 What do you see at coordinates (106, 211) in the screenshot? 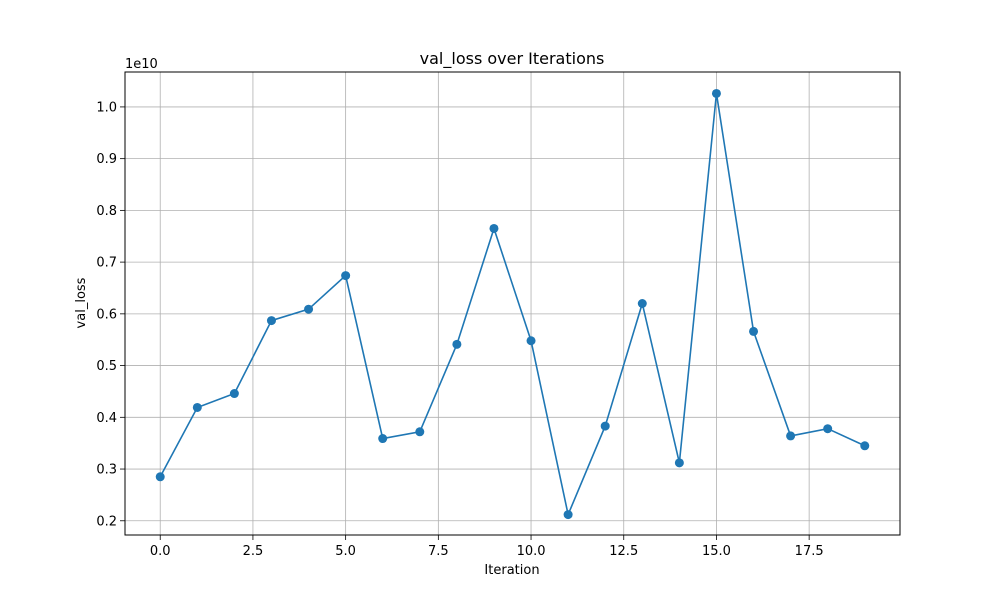
I see `y-tick-label: 0.8` at bounding box center [106, 211].